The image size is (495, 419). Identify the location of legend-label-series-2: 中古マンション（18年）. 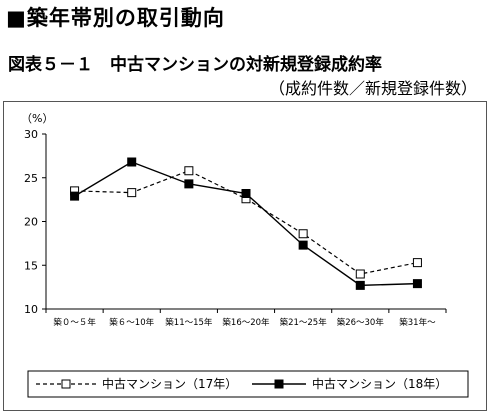
(379, 383).